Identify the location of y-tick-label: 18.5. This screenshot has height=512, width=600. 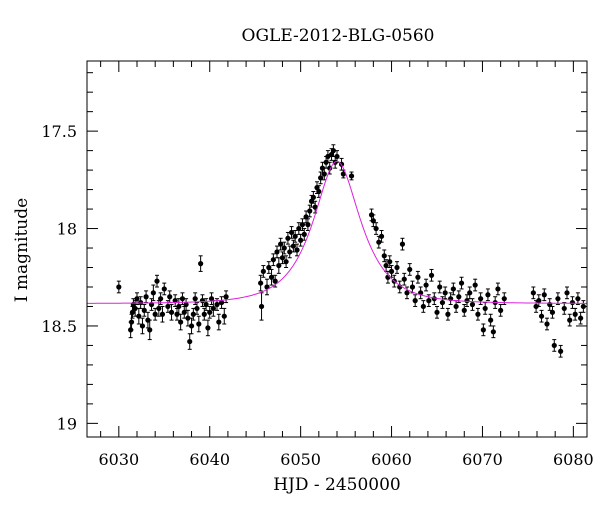
(59, 326).